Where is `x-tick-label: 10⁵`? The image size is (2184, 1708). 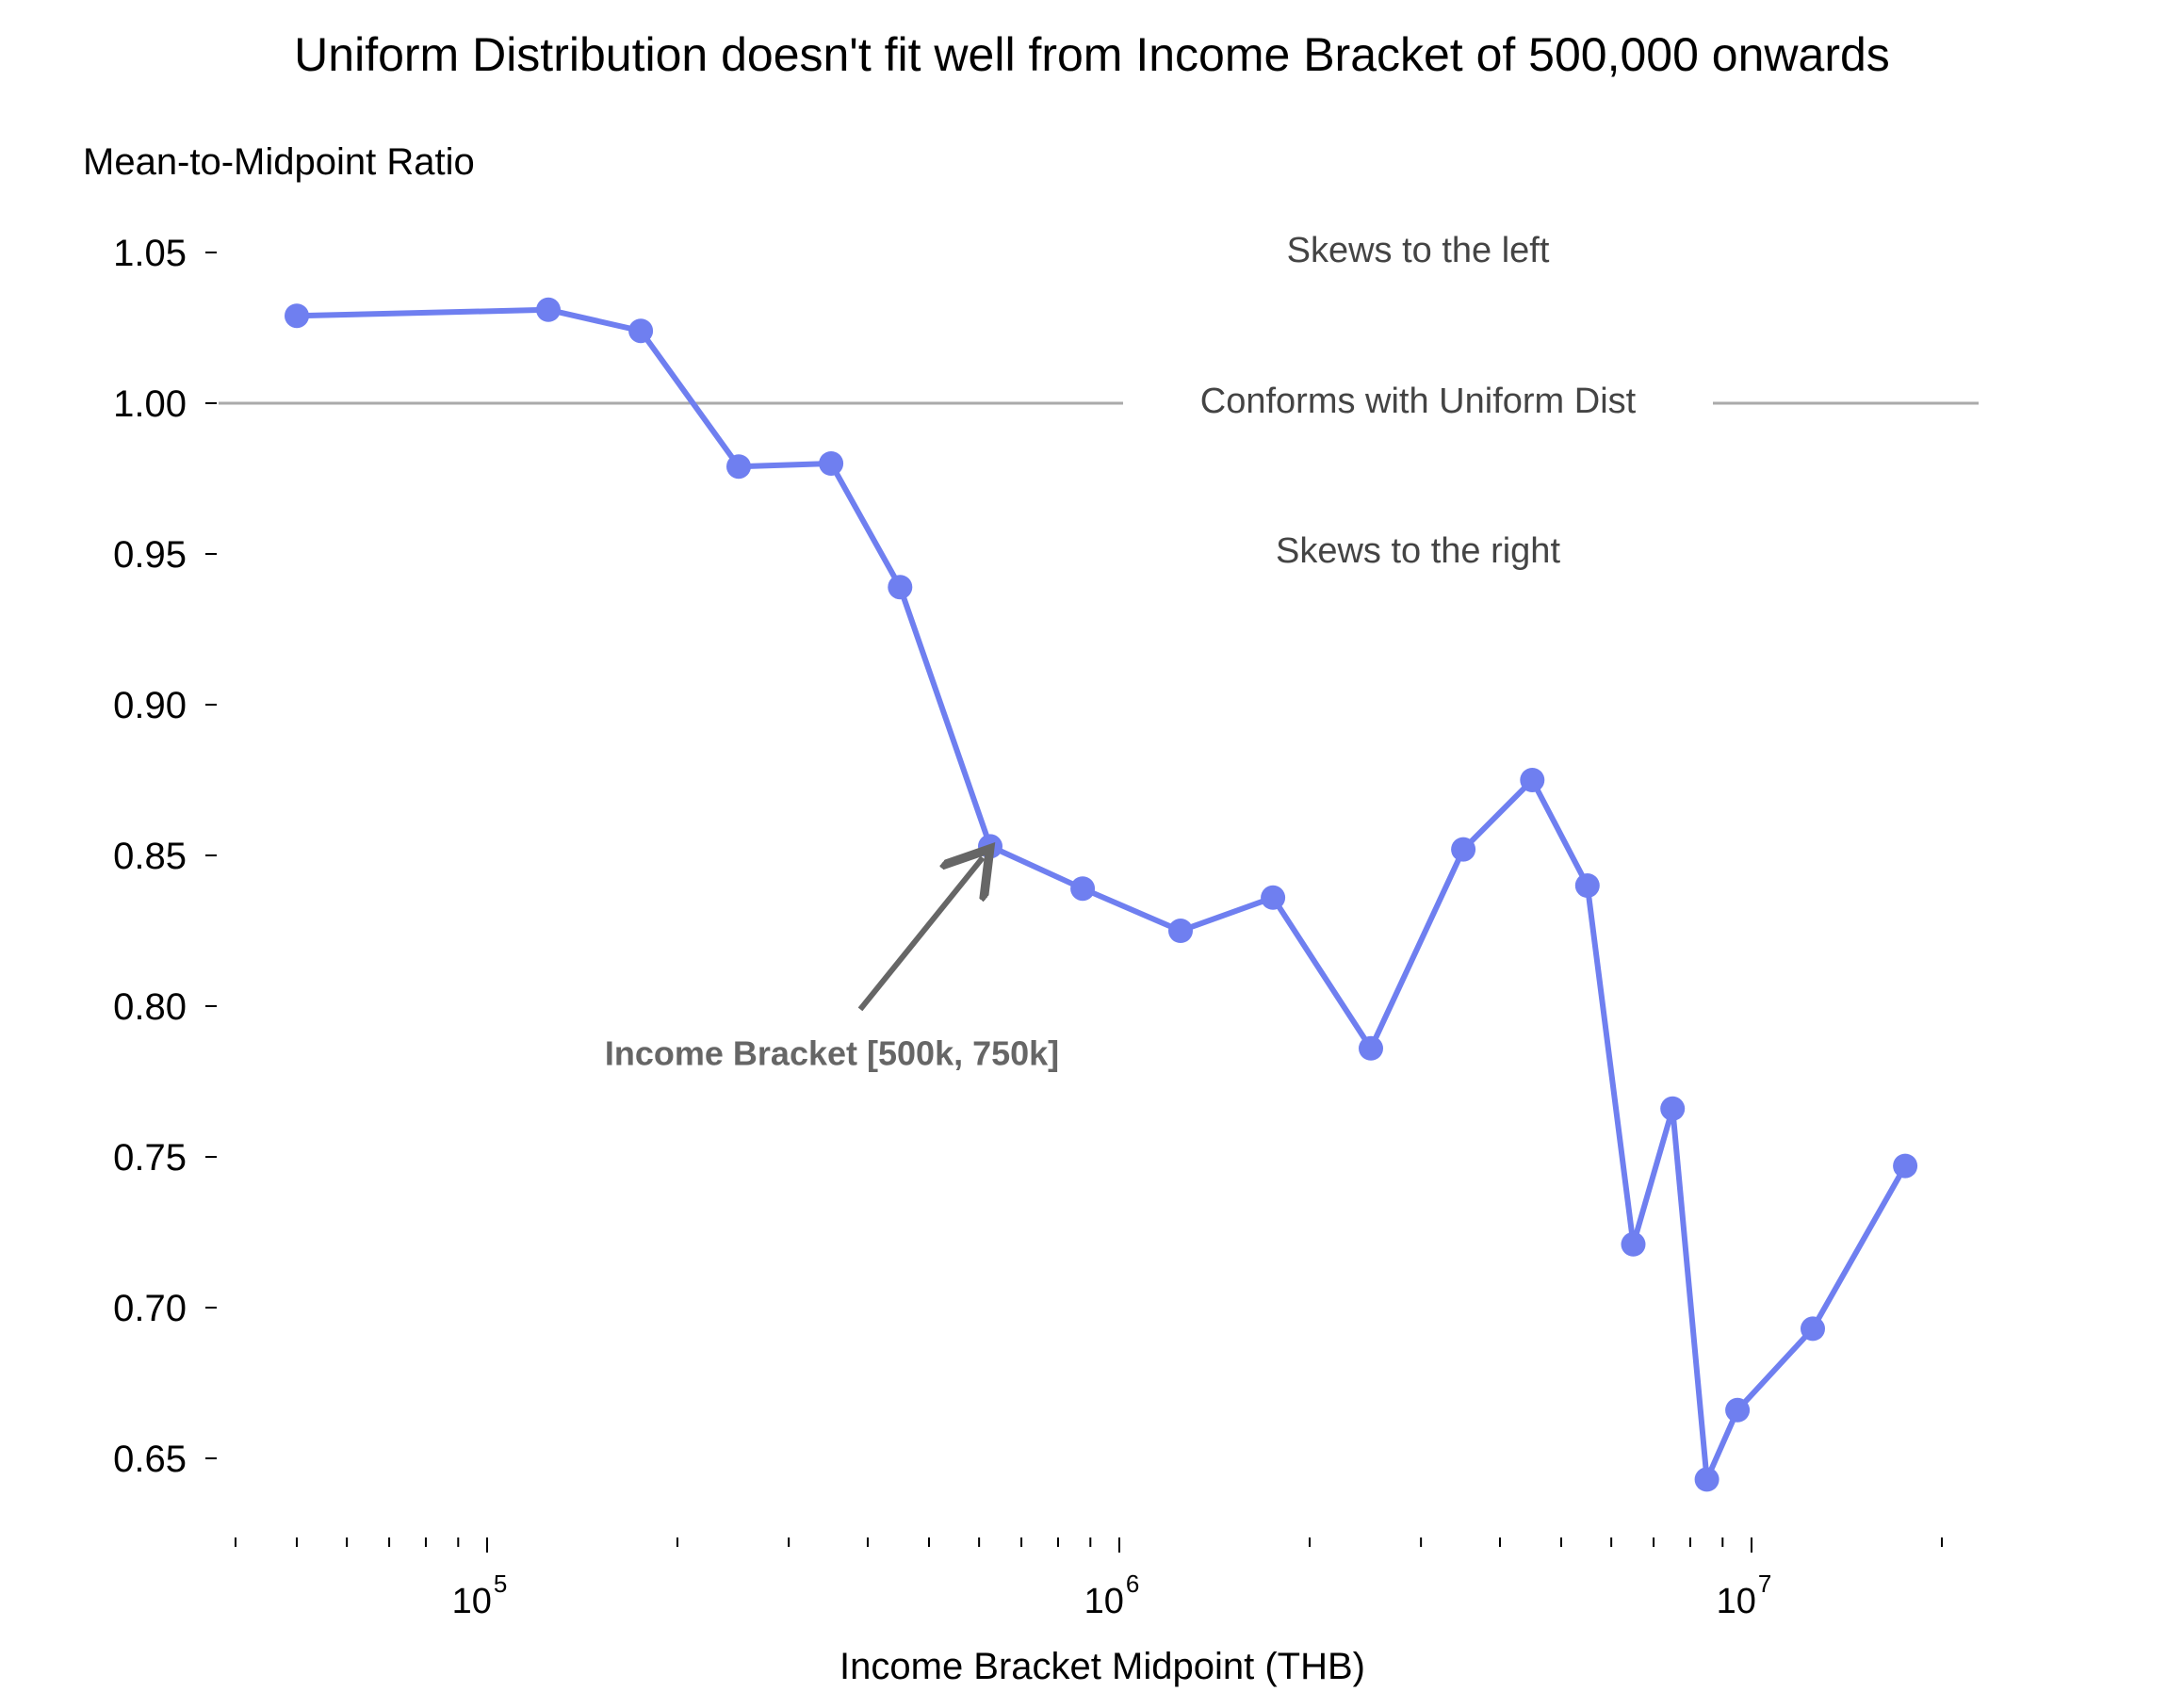 x-tick-label: 10⁵ is located at coordinates (480, 1595).